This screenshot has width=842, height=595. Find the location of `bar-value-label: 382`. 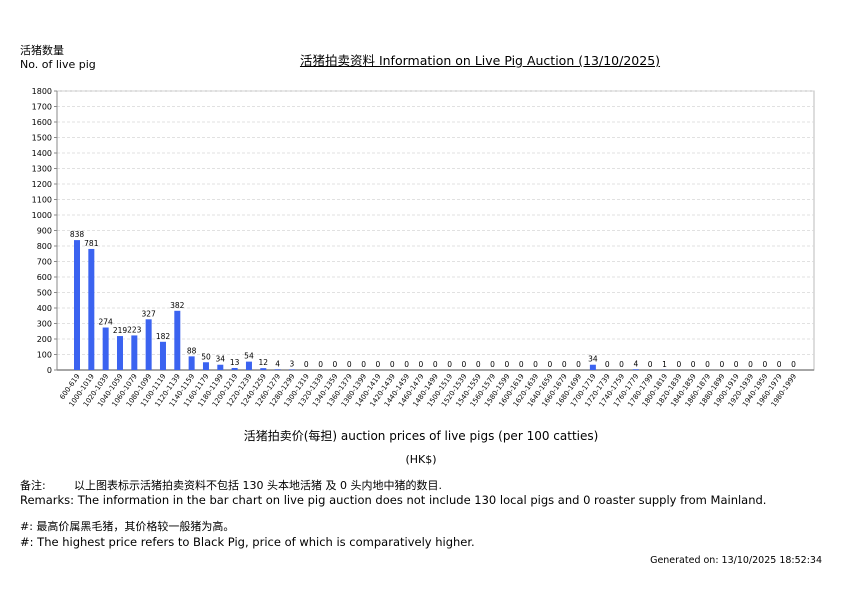

bar-value-label: 382 is located at coordinates (177, 305).